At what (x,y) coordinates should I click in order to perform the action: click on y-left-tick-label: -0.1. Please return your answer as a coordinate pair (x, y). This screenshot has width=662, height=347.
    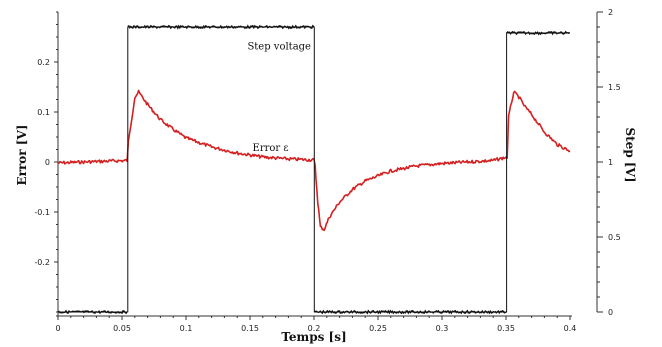
    Looking at the image, I should click on (42, 212).